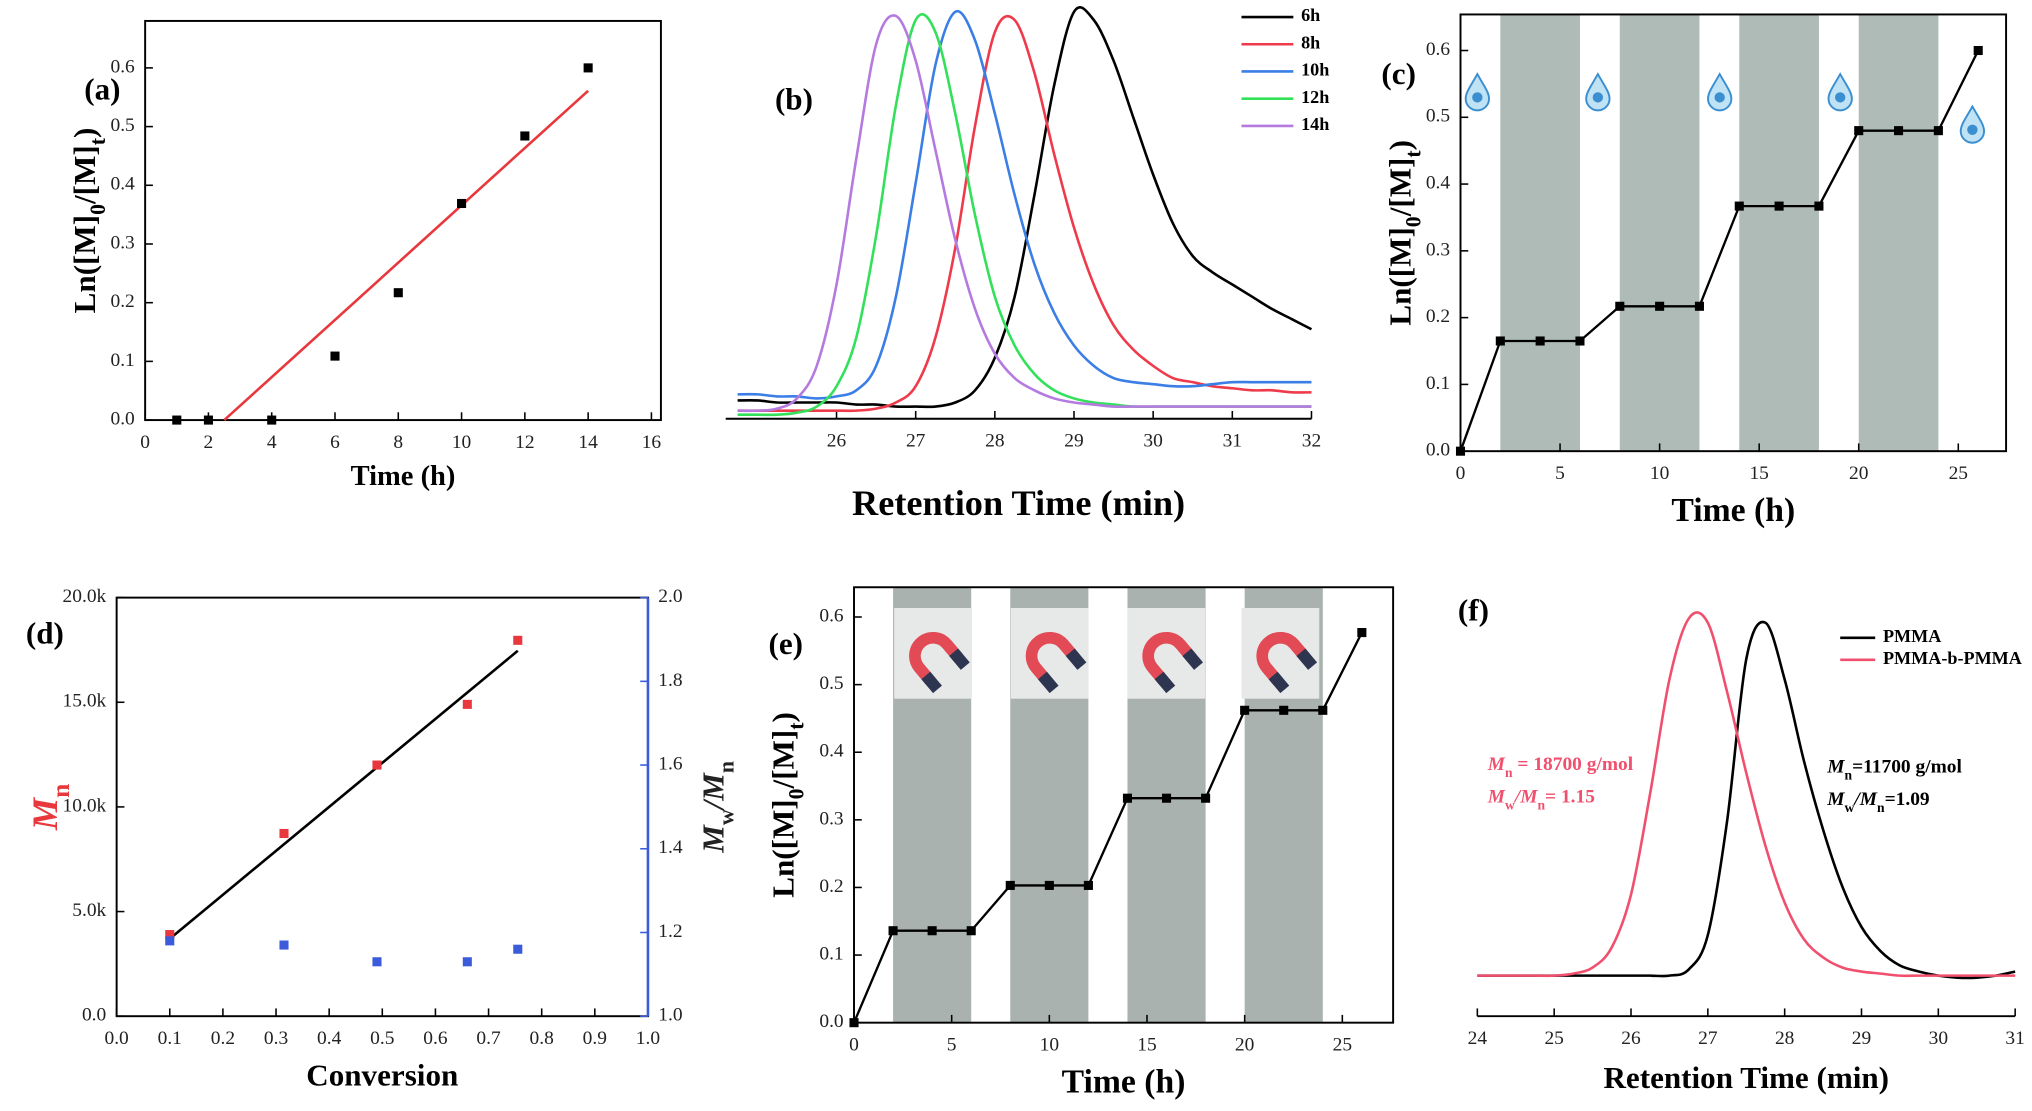 This screenshot has width=2032, height=1111. What do you see at coordinates (1173, 662) in the screenshot?
I see `magnet-icon` at bounding box center [1173, 662].